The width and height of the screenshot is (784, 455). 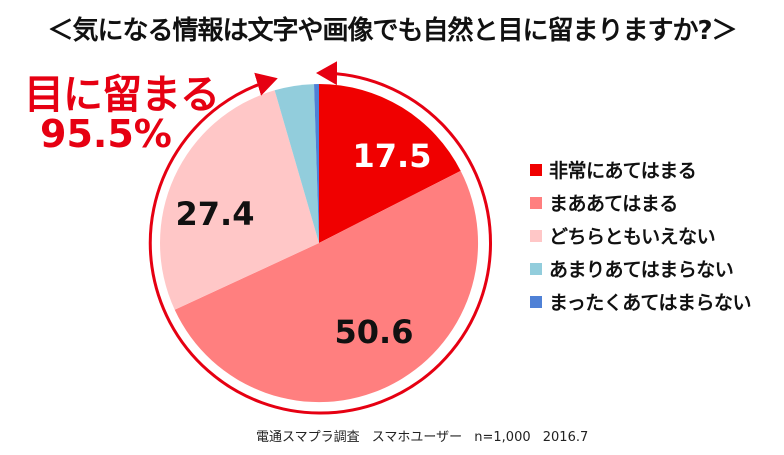 I want to click on source-sample: n=1,000, so click(x=502, y=437).